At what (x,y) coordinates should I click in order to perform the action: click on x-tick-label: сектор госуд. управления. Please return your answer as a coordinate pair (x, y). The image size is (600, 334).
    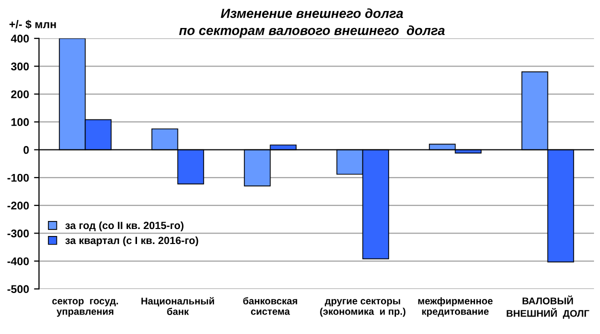
    Looking at the image, I should click on (85, 308).